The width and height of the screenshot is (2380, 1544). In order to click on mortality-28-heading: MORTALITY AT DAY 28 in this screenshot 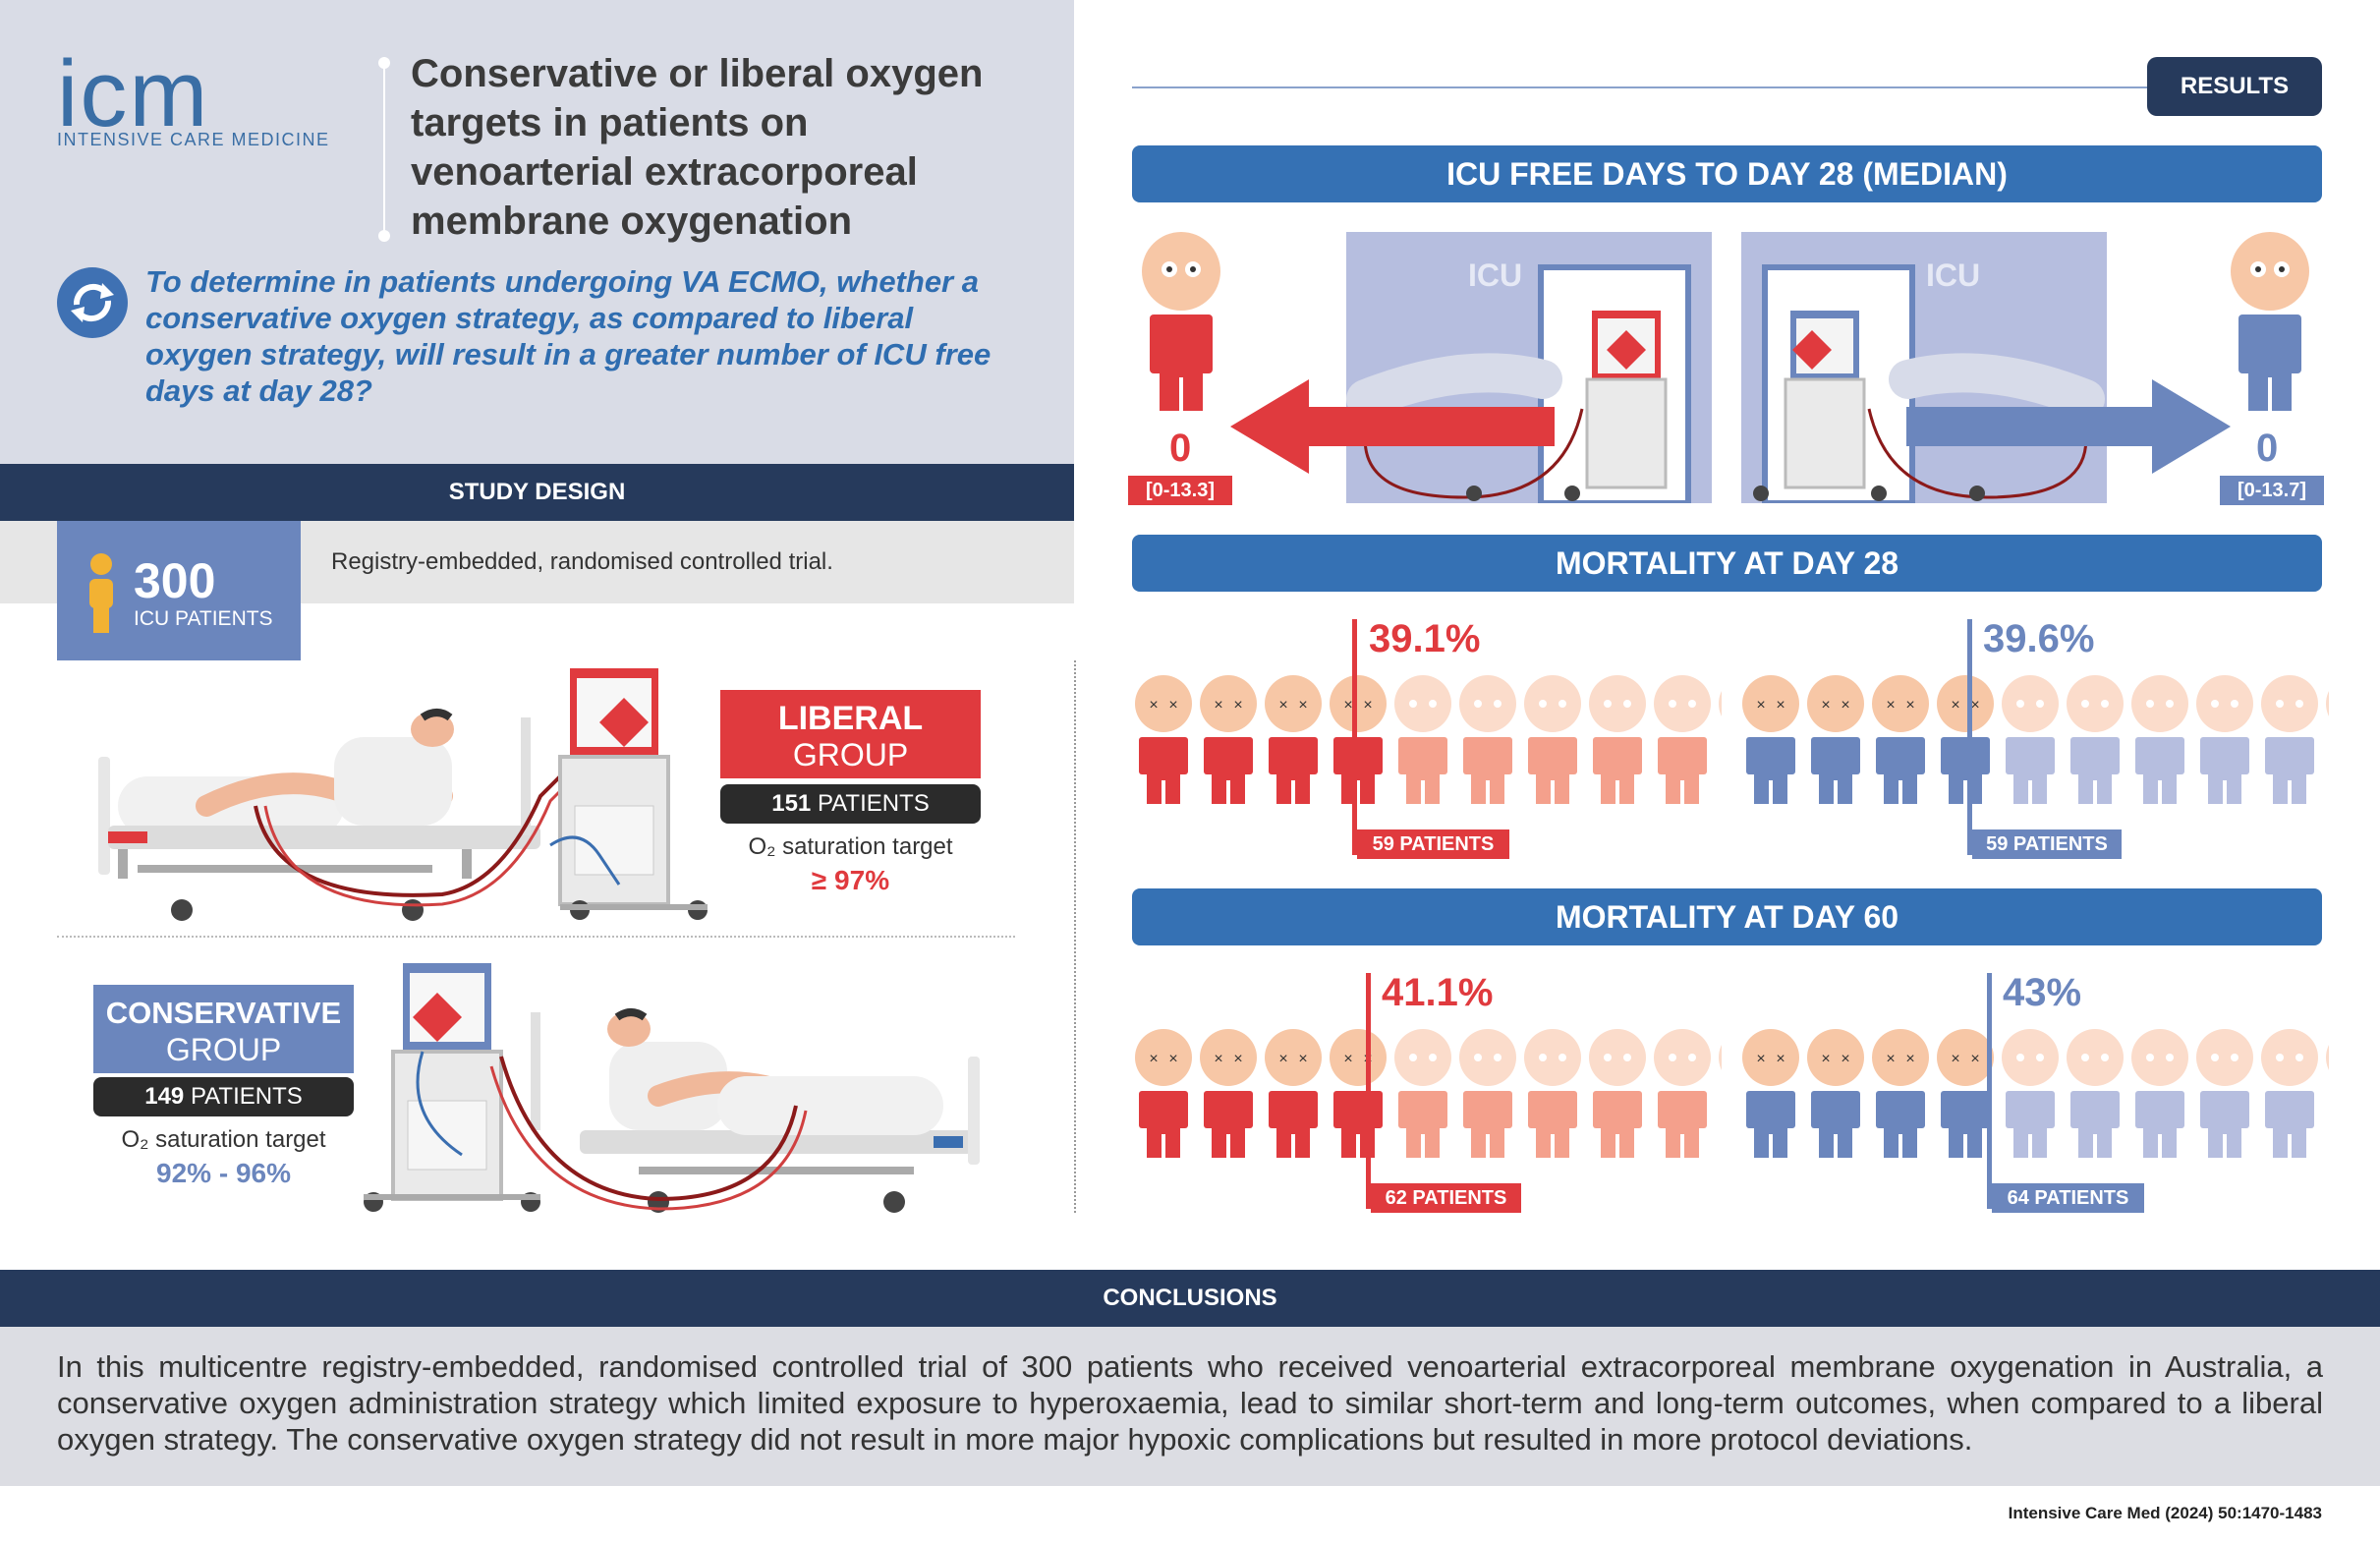, I will do `click(1727, 564)`.